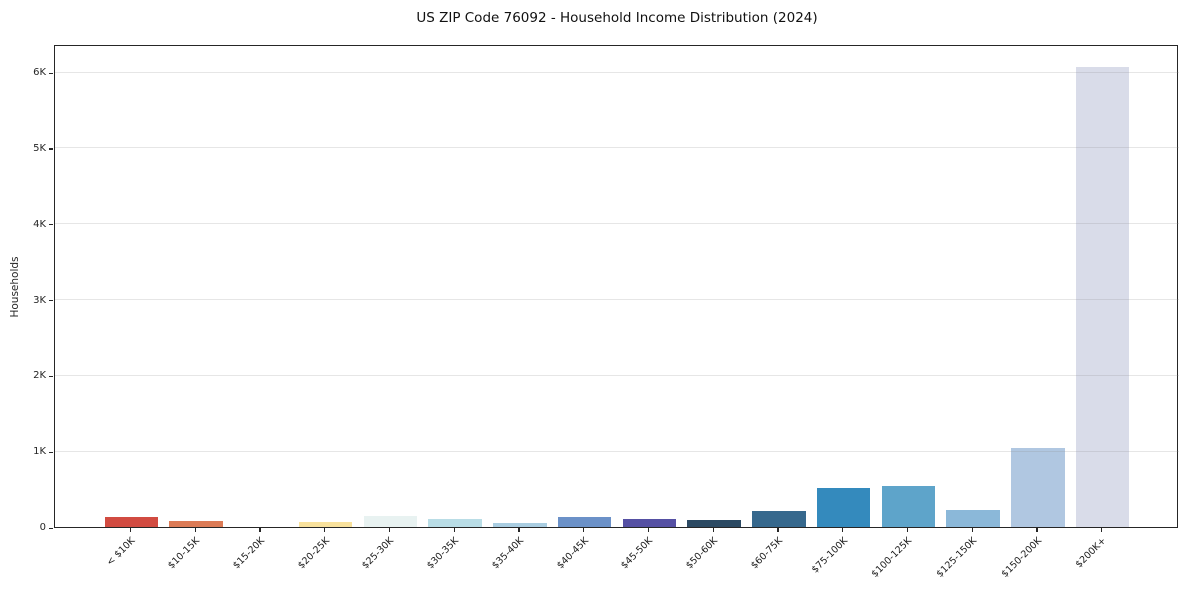 This screenshot has width=1189, height=590. I want to click on bar-$50-60K, so click(714, 523).